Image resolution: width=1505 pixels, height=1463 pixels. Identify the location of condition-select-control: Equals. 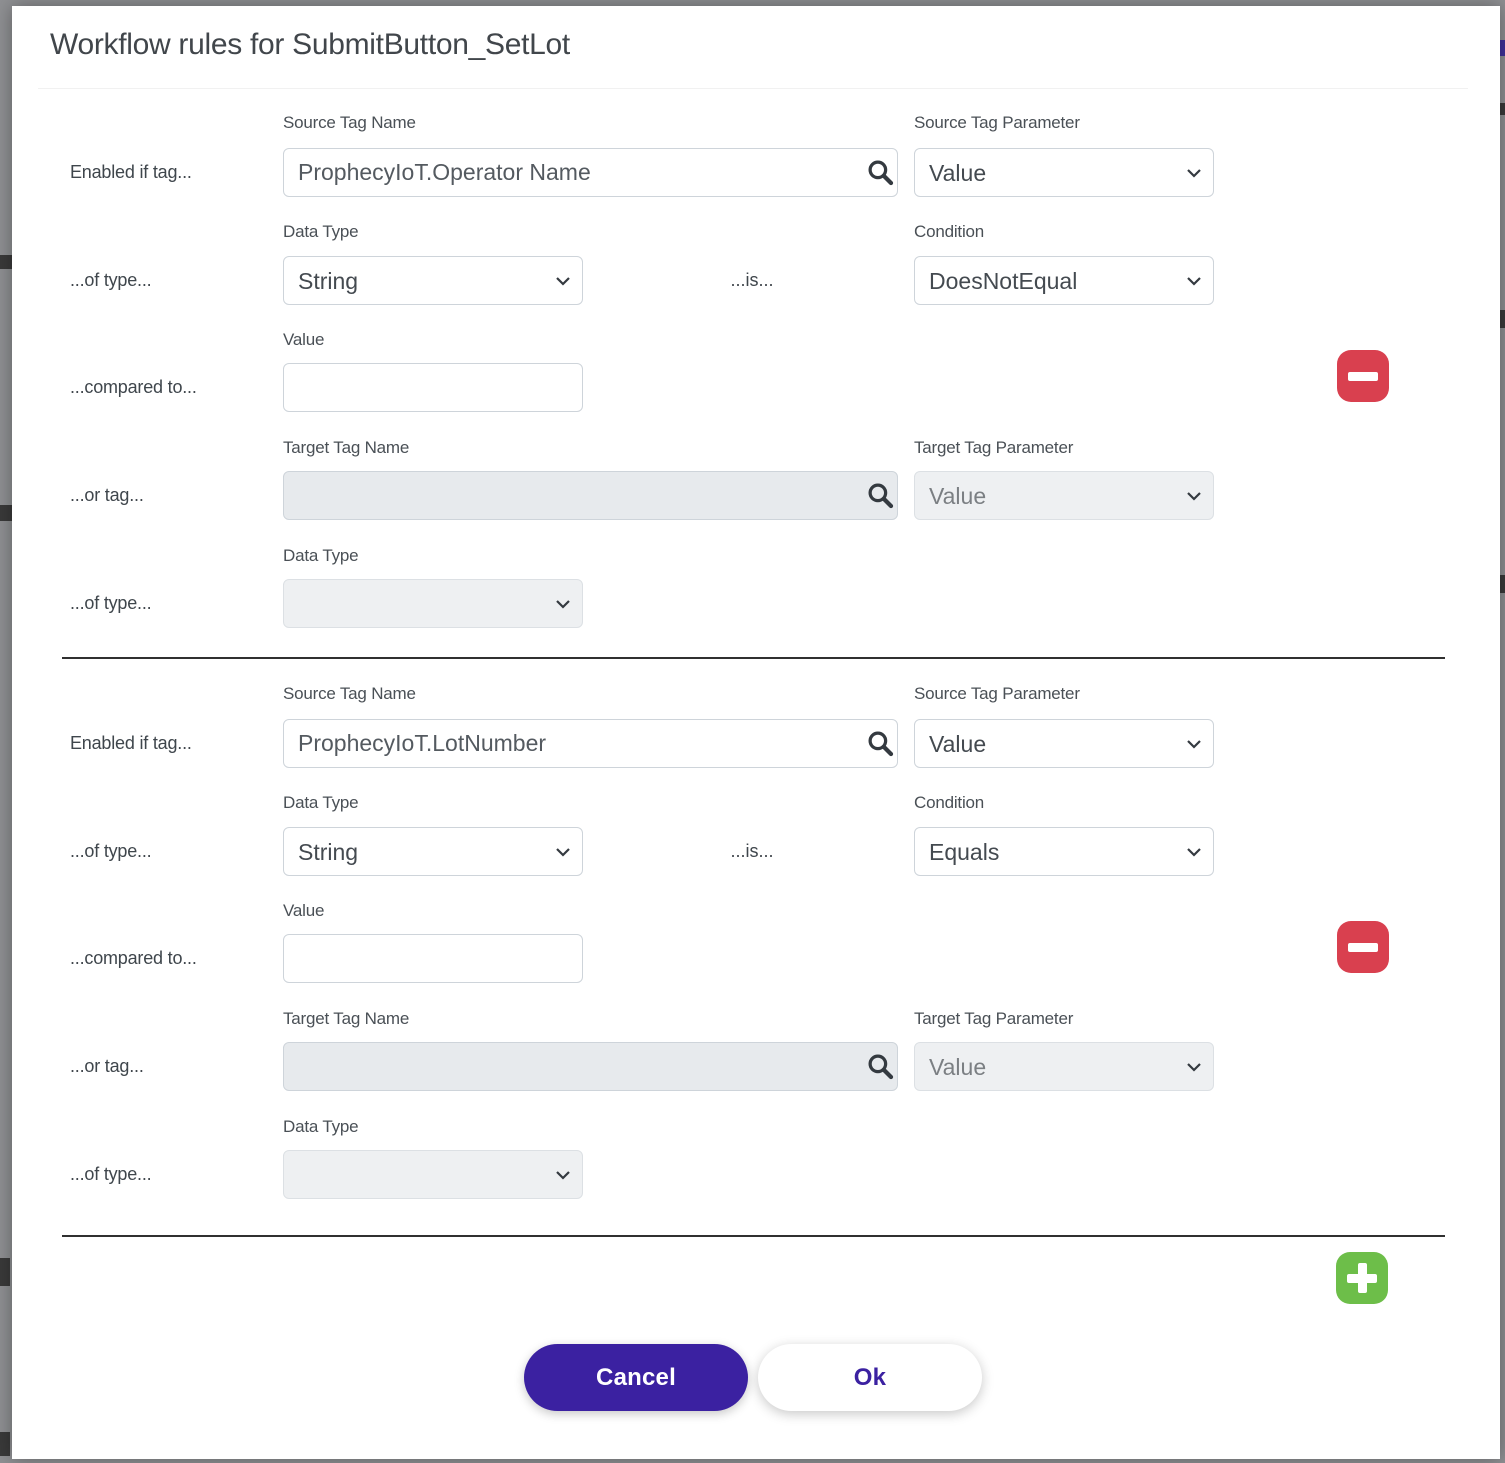
(1064, 851).